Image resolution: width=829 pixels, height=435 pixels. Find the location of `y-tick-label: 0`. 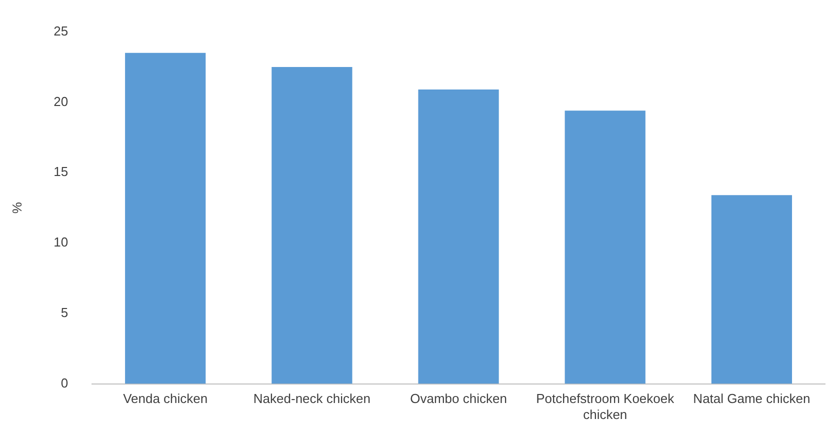

y-tick-label: 0 is located at coordinates (64, 382).